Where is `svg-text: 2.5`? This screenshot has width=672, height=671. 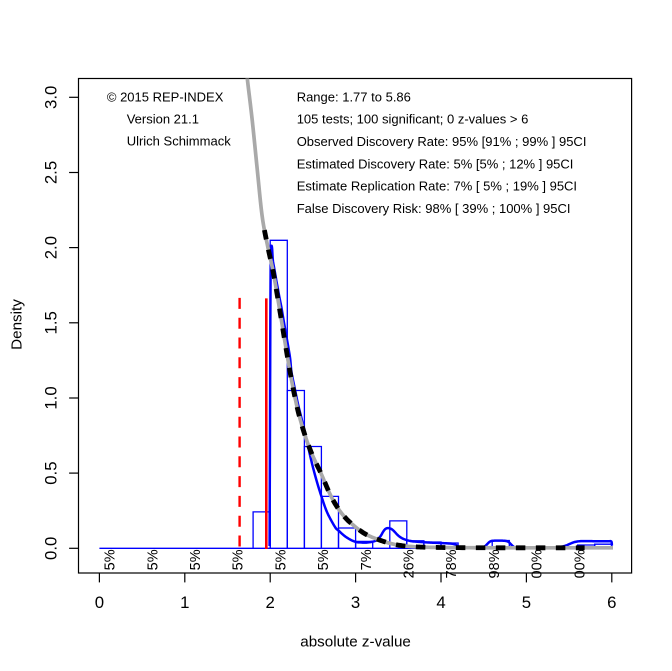 svg-text: 2.5 is located at coordinates (51, 172).